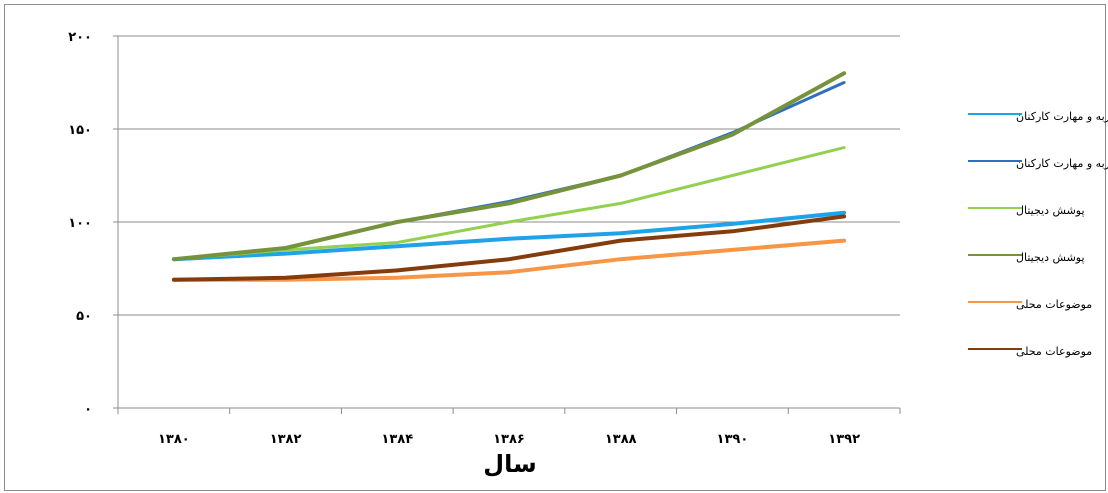 This screenshot has height=493, width=1108. Describe the element at coordinates (286, 439) in the screenshot. I see `x-tick-label: ۱۳۸۲` at that location.